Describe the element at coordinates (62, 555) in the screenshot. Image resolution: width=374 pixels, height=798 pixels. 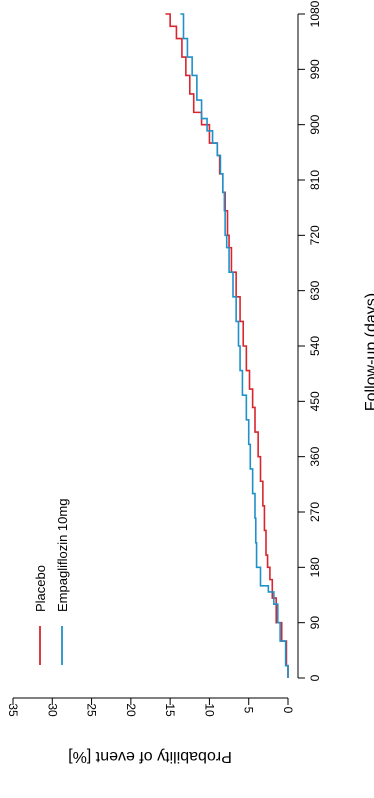
I see `legend-label-1: Empagliflozin 10mg` at that location.